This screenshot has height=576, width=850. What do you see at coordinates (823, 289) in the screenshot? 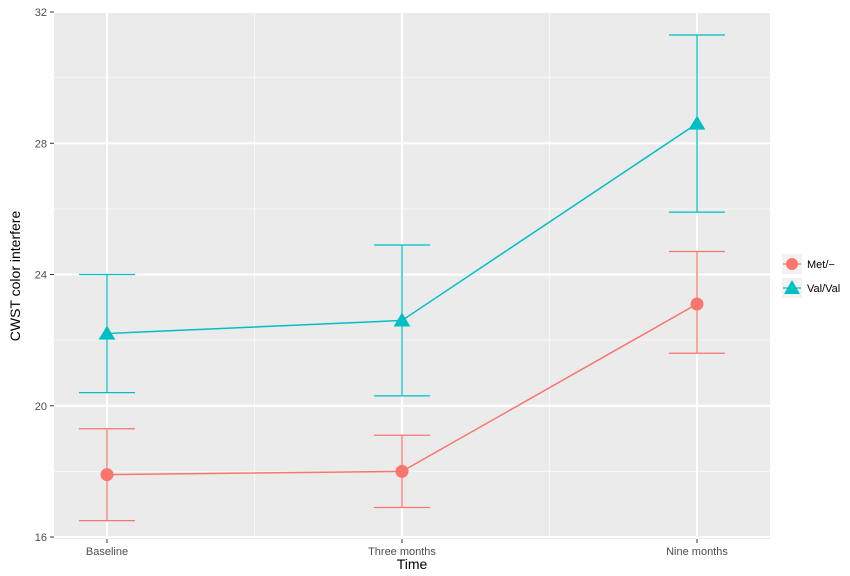
I see `legend-label: Val/Val` at bounding box center [823, 289].